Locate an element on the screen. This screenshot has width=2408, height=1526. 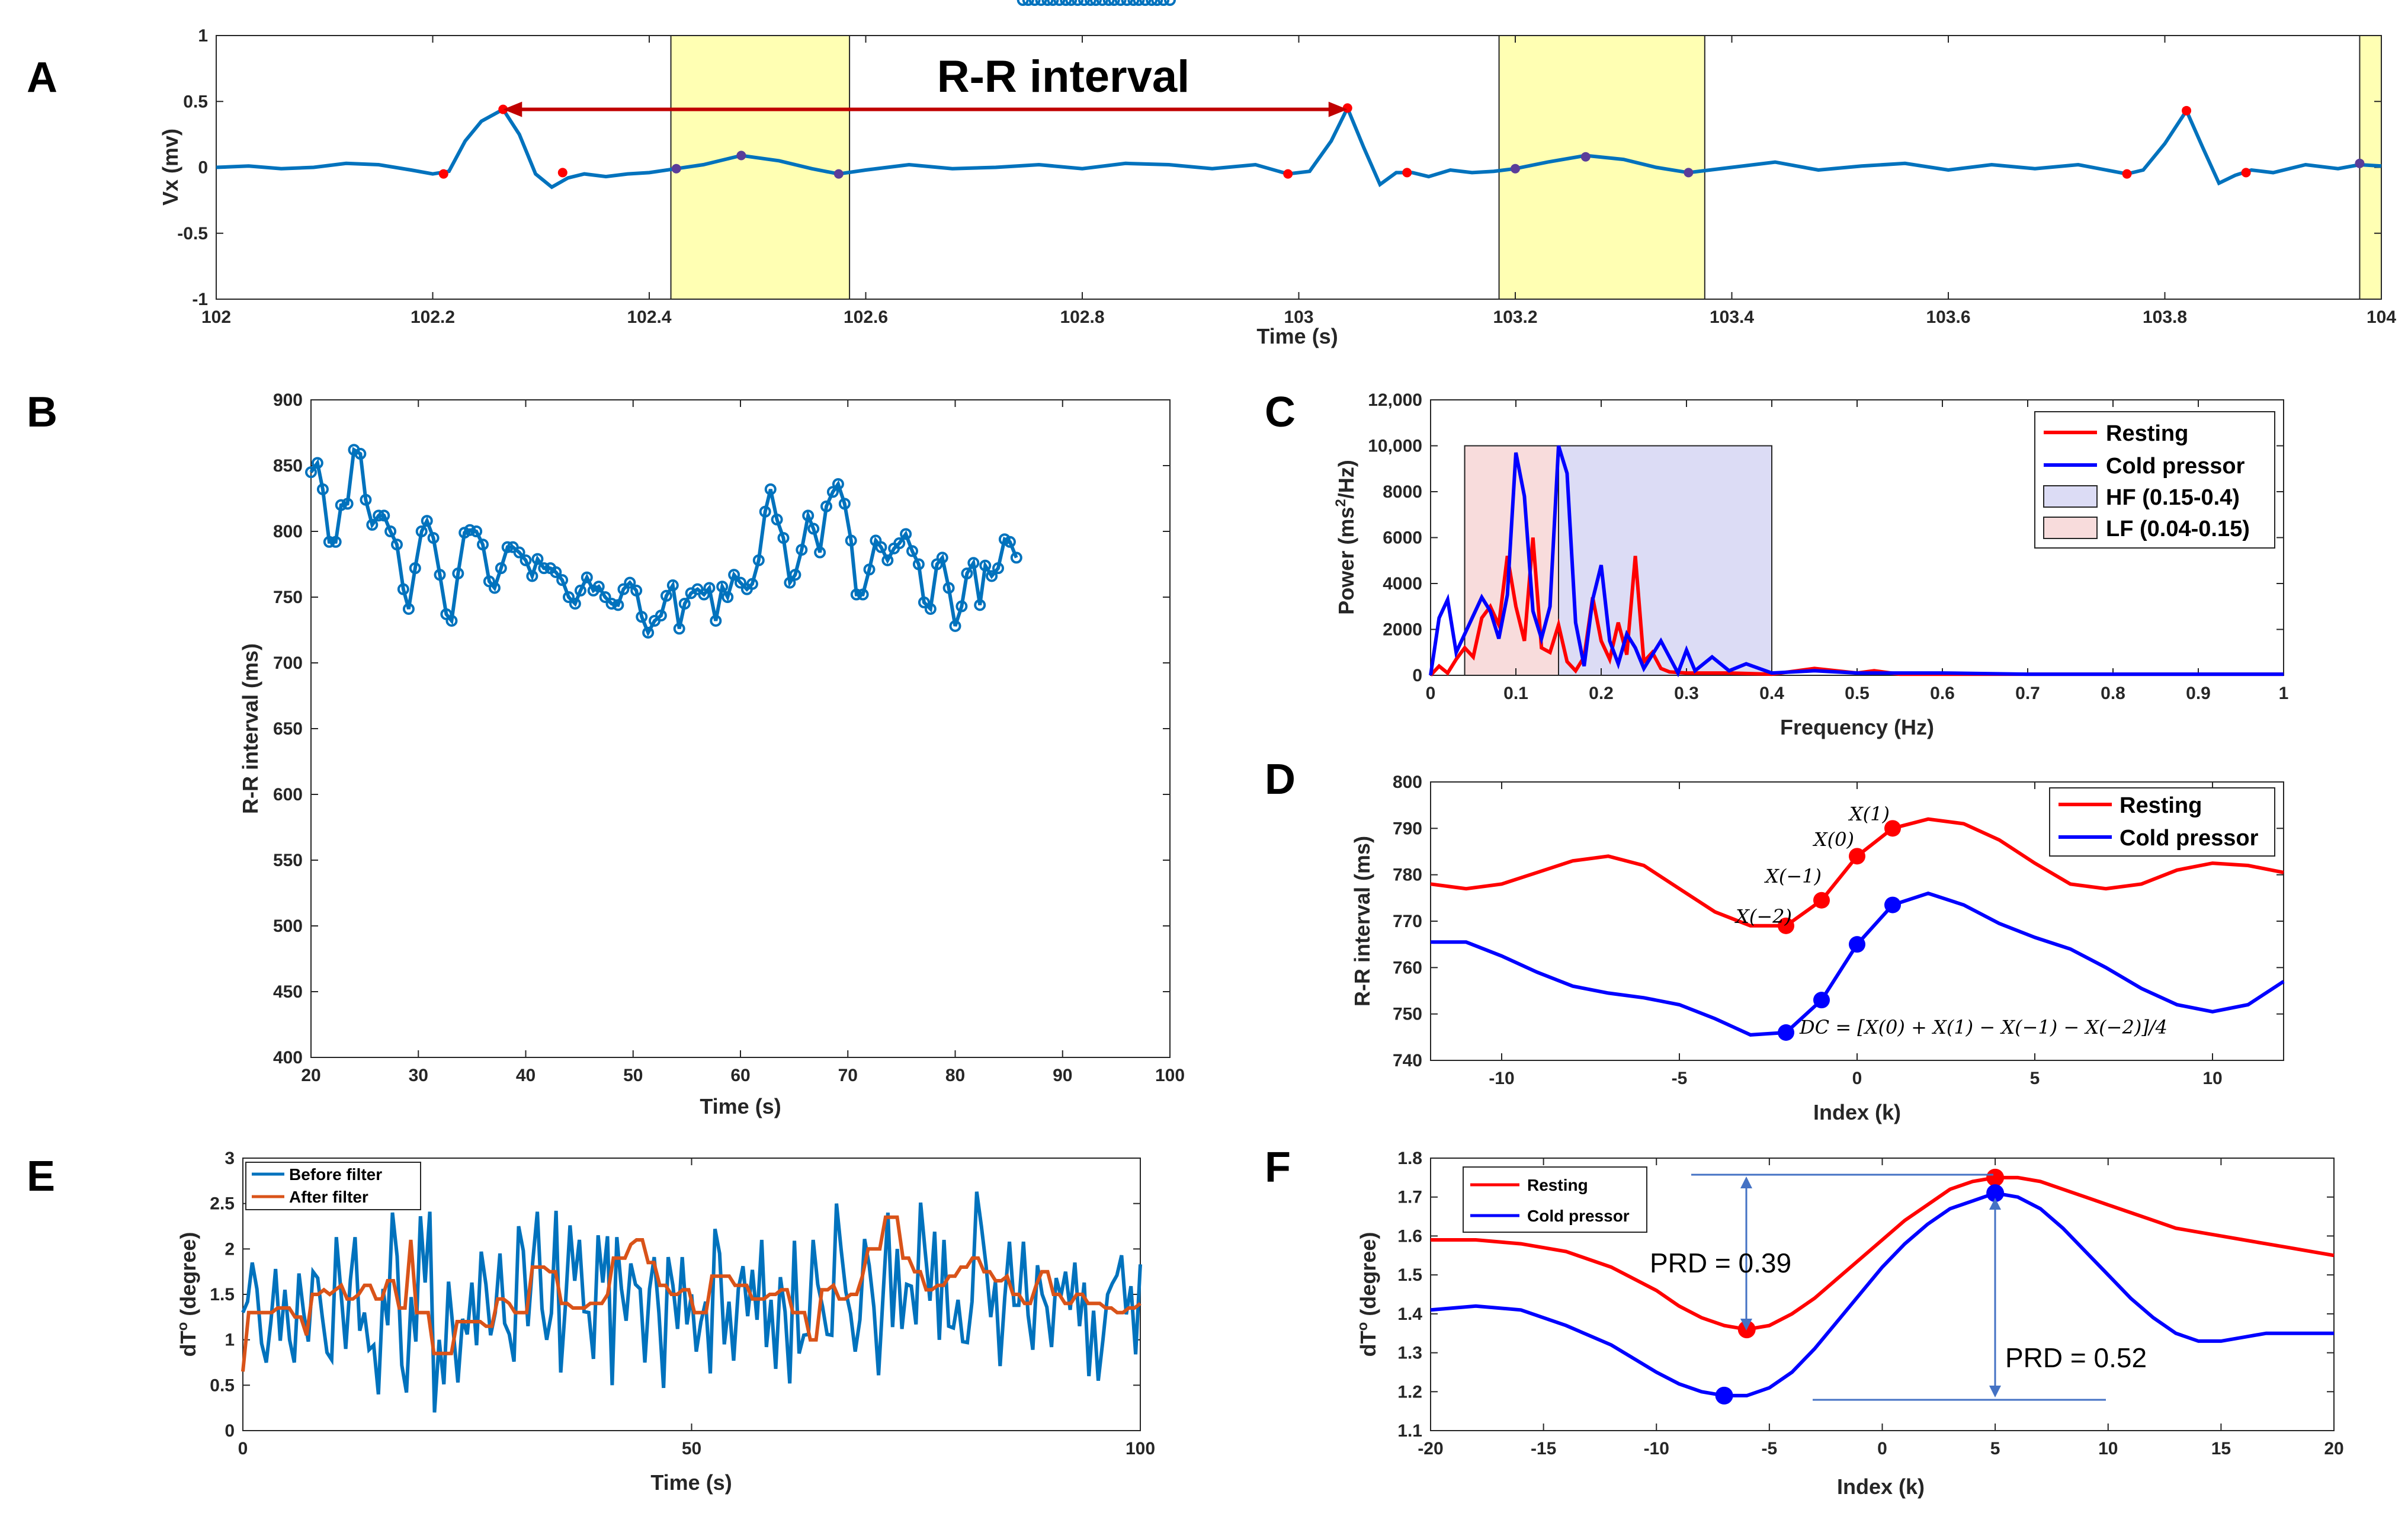
rr-arrow-left-head is located at coordinates (512, 109).